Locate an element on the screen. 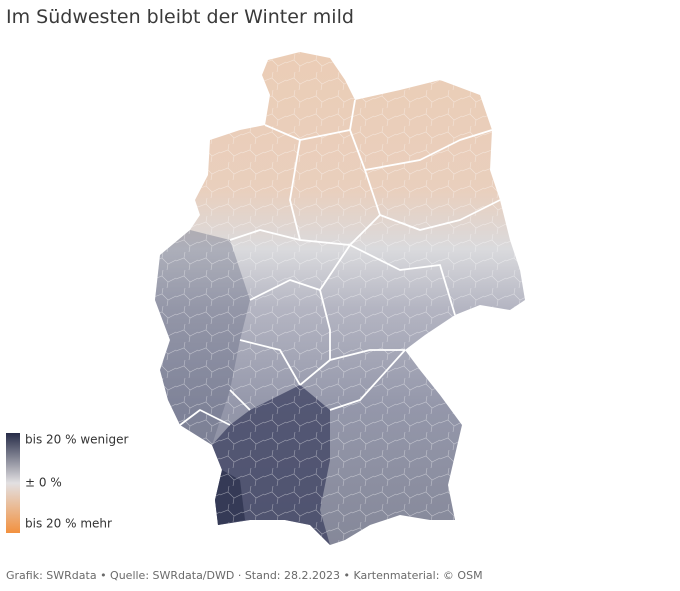 The height and width of the screenshot is (591, 680). legend-scale is located at coordinates (13, 483).